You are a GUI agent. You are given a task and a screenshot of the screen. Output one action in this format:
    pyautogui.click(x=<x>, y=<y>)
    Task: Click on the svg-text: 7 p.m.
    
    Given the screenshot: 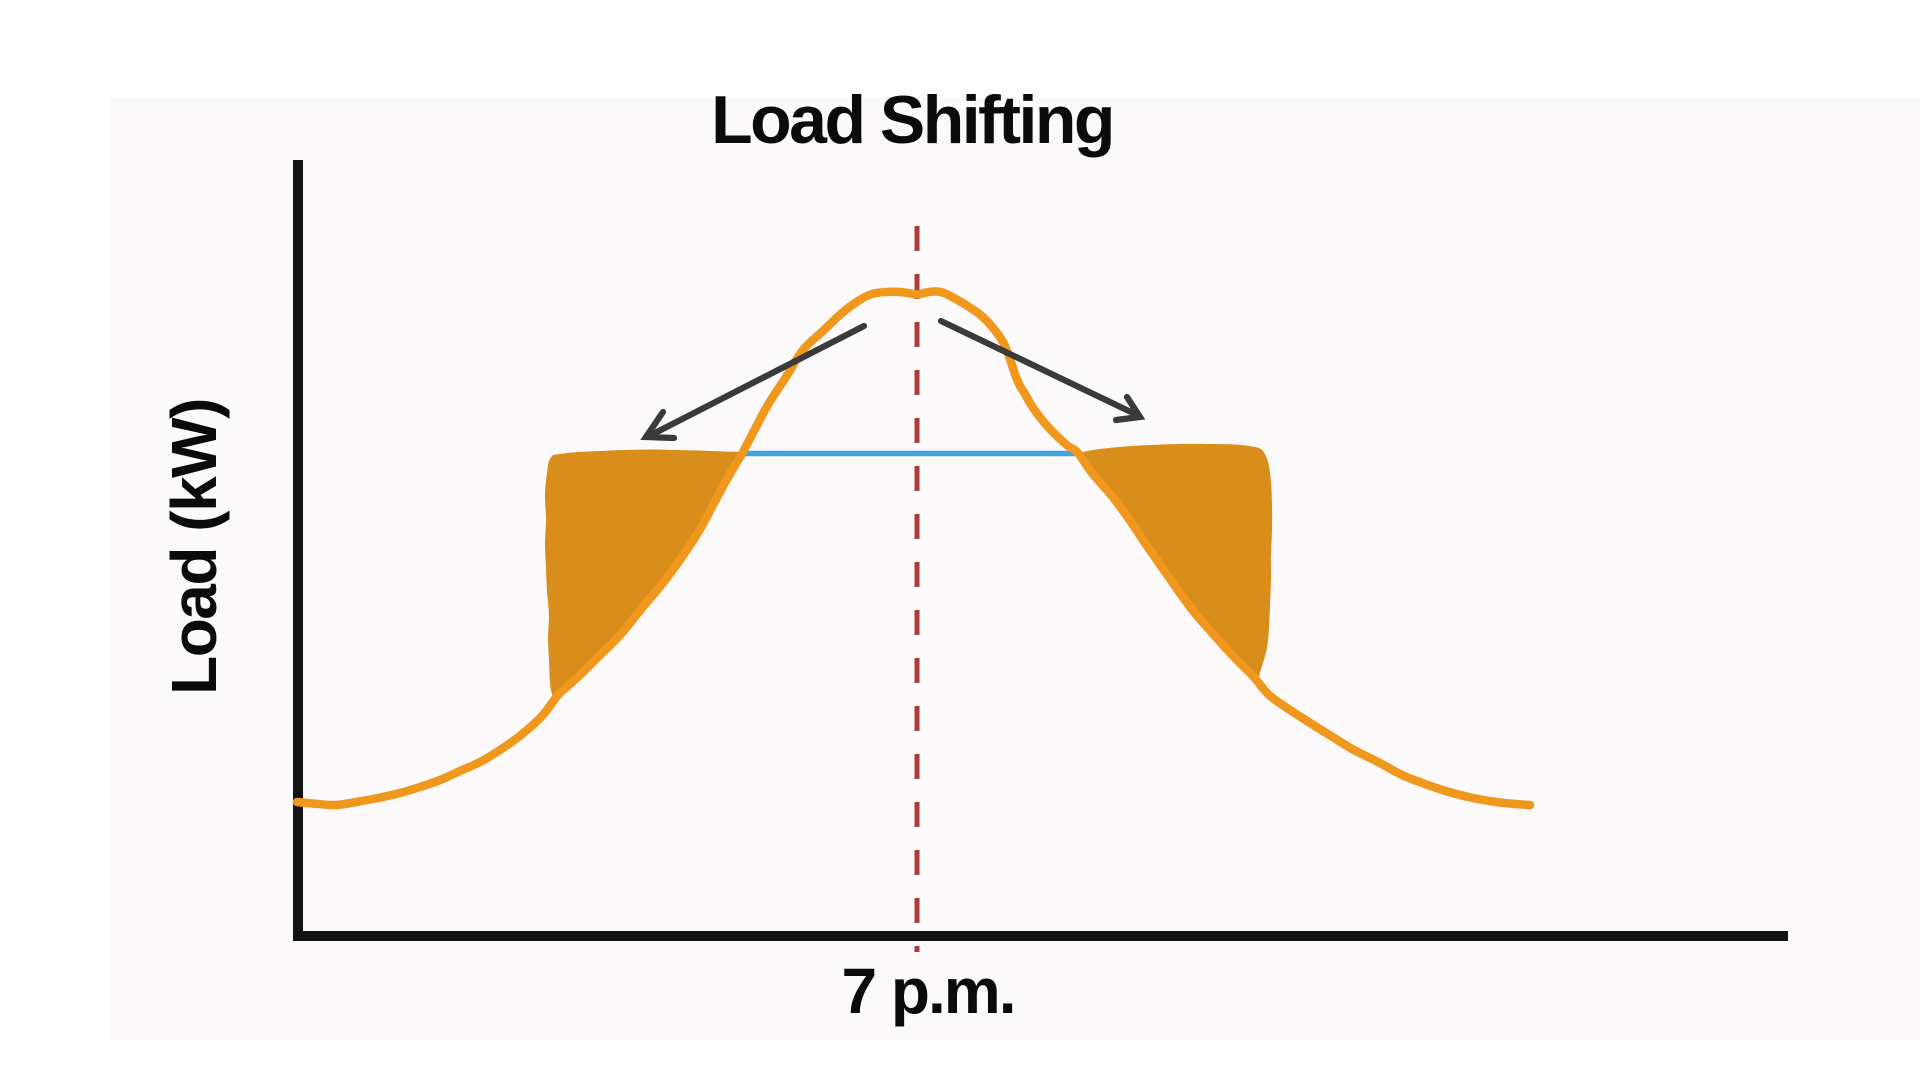 What is the action you would take?
    pyautogui.click(x=928, y=991)
    